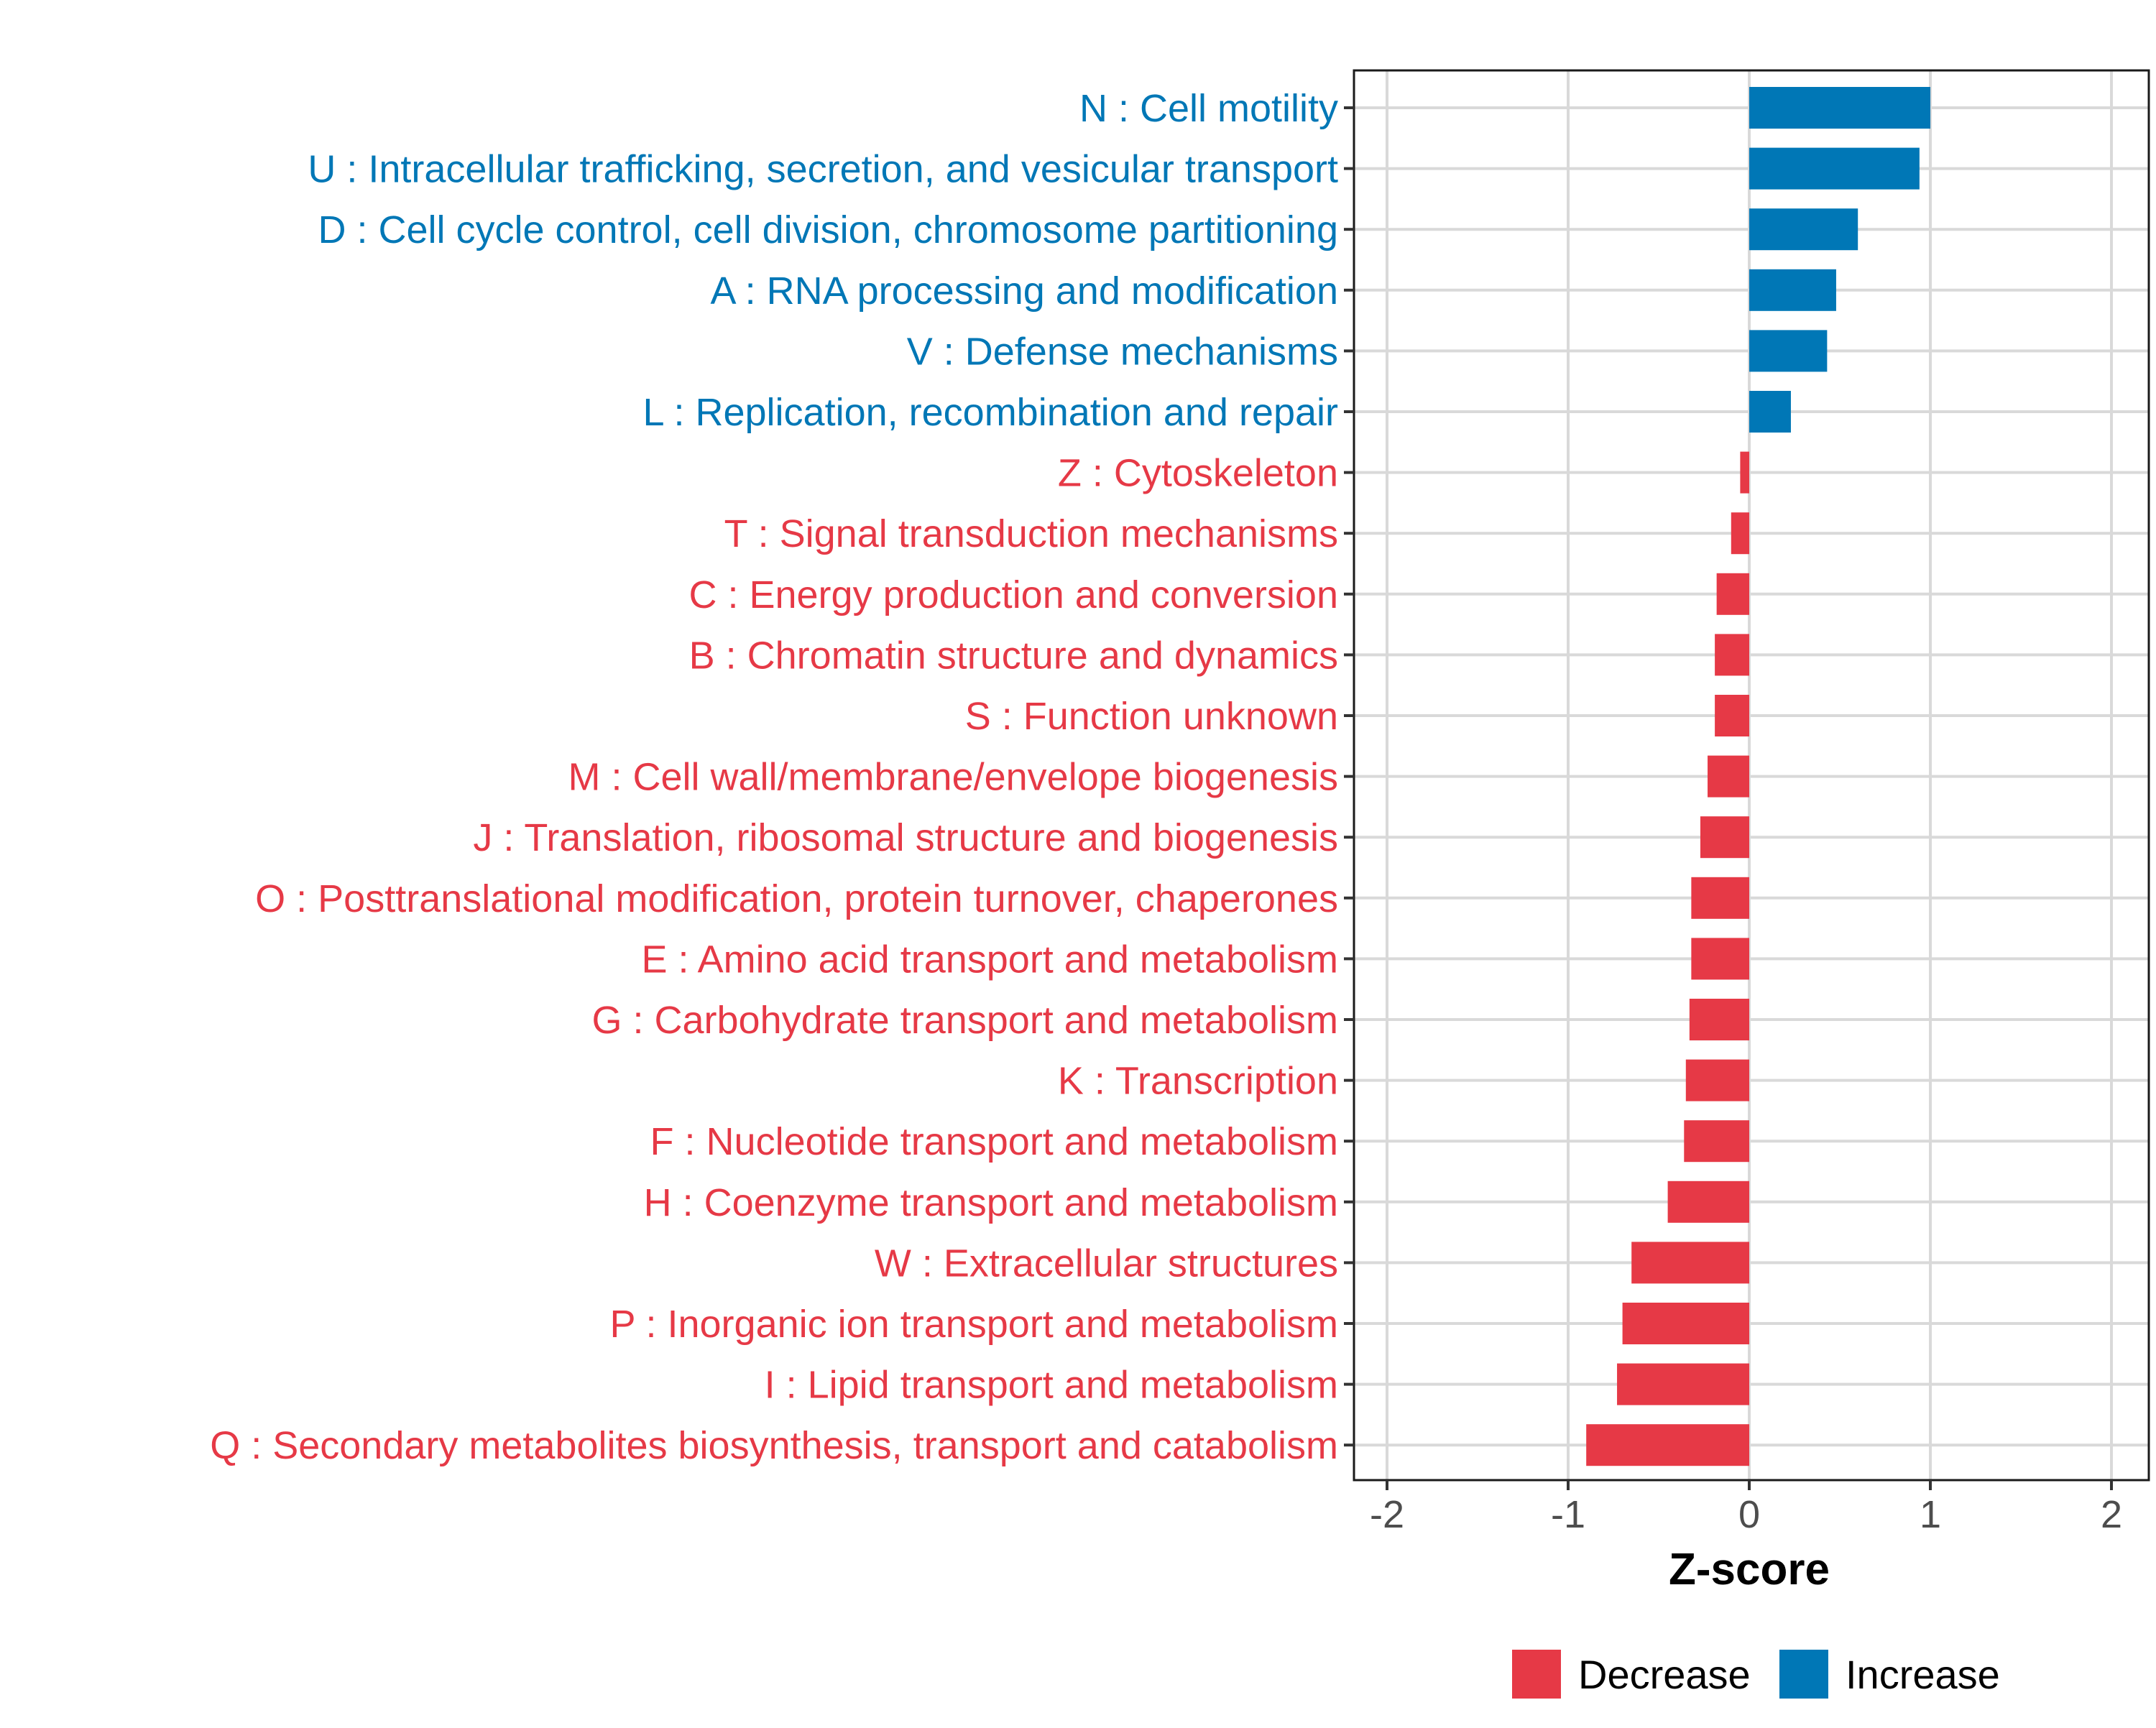  I want to click on x-tick-label: 1, so click(1931, 1515).